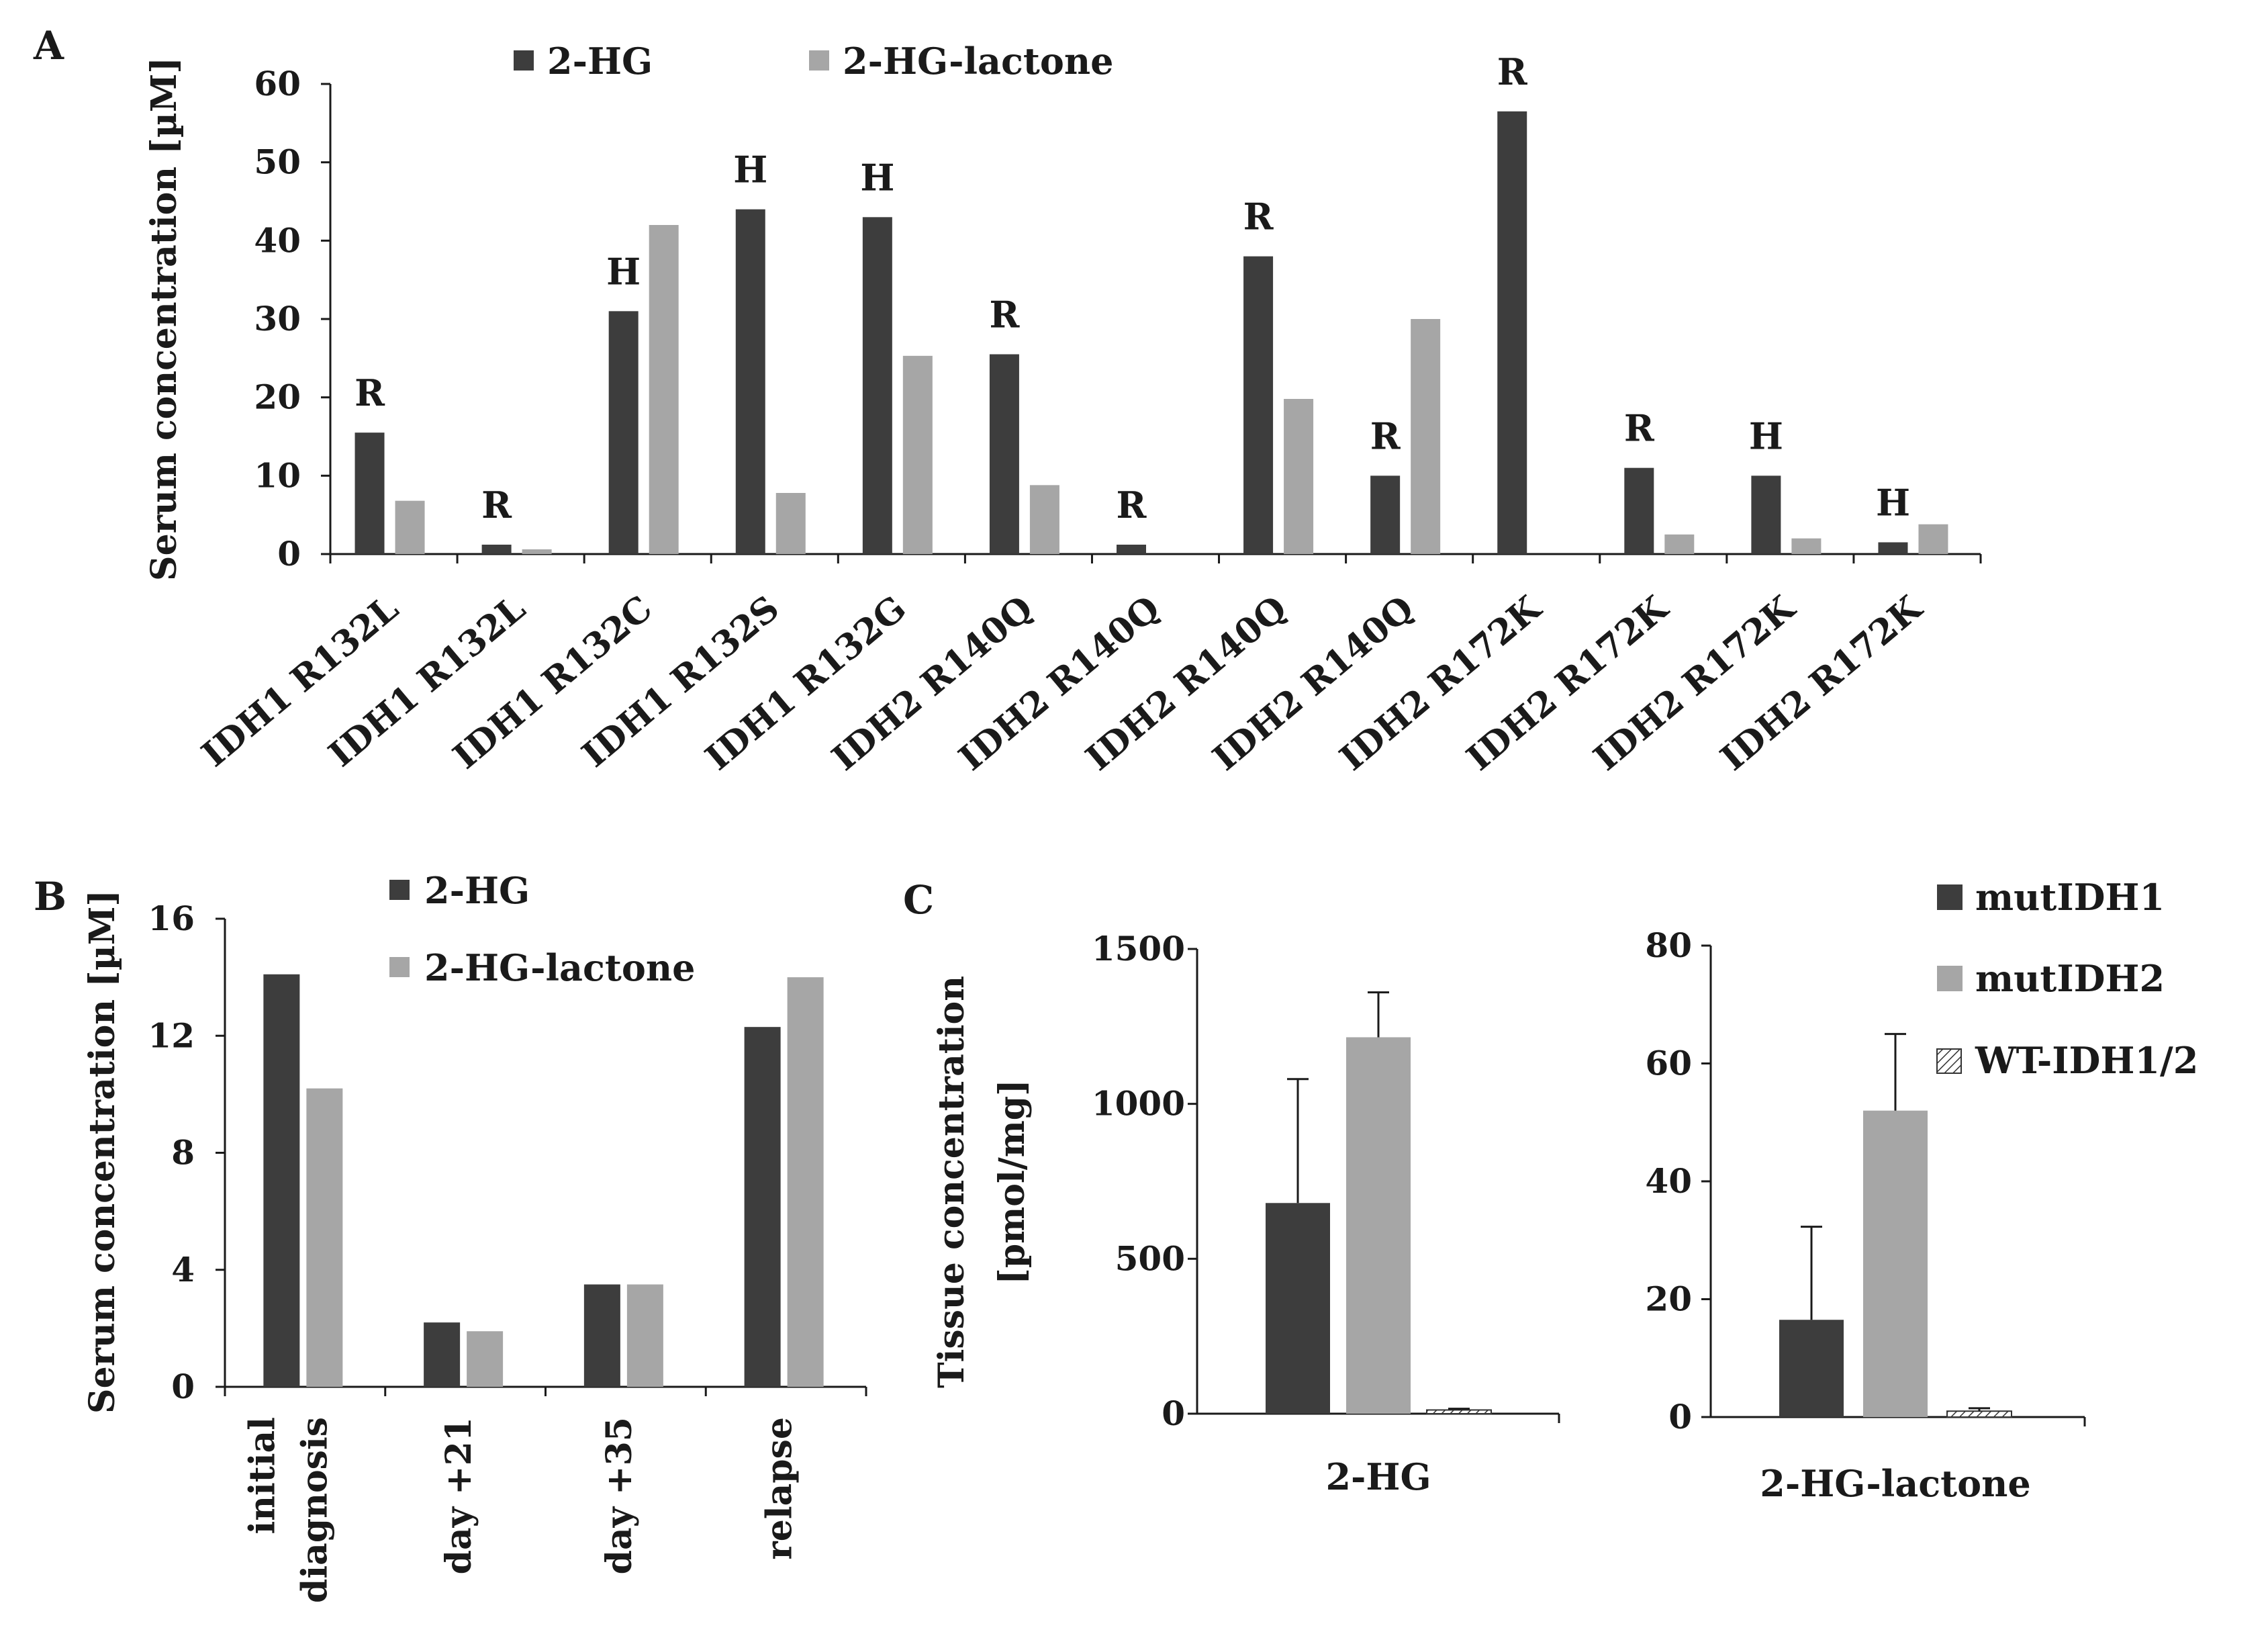  Describe the element at coordinates (779, 1489) in the screenshot. I see `category-label: relapse` at that location.